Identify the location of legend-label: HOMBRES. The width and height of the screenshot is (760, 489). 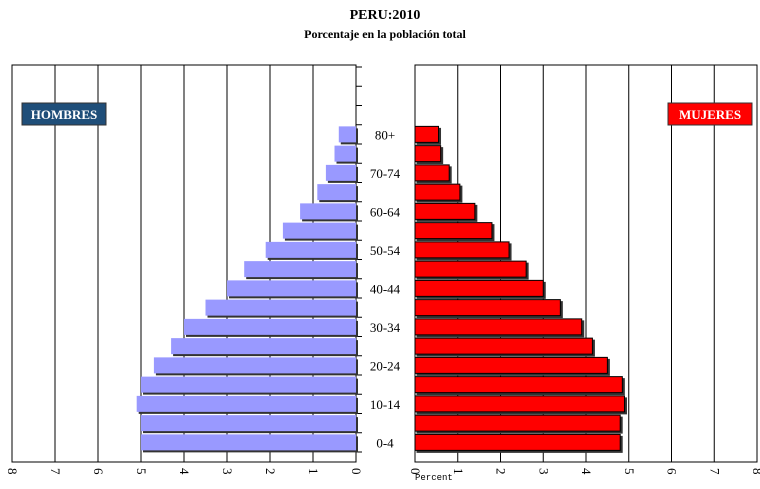
(64, 114).